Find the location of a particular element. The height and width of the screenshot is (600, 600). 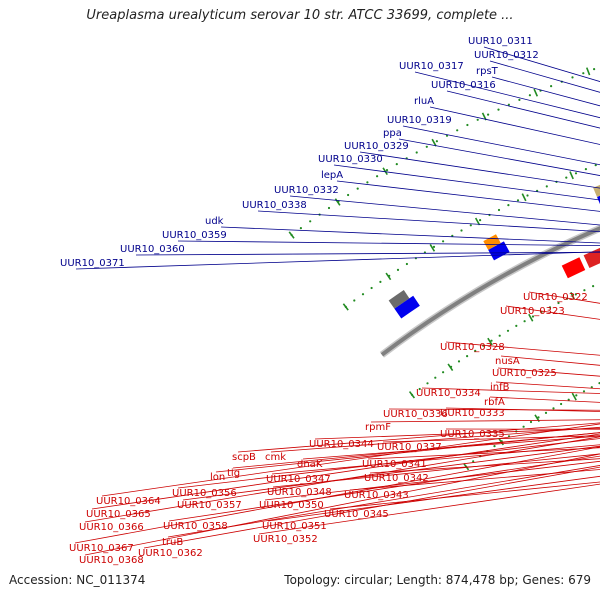

reverse-gene-label: UUR10_0348 is located at coordinates (299, 492).